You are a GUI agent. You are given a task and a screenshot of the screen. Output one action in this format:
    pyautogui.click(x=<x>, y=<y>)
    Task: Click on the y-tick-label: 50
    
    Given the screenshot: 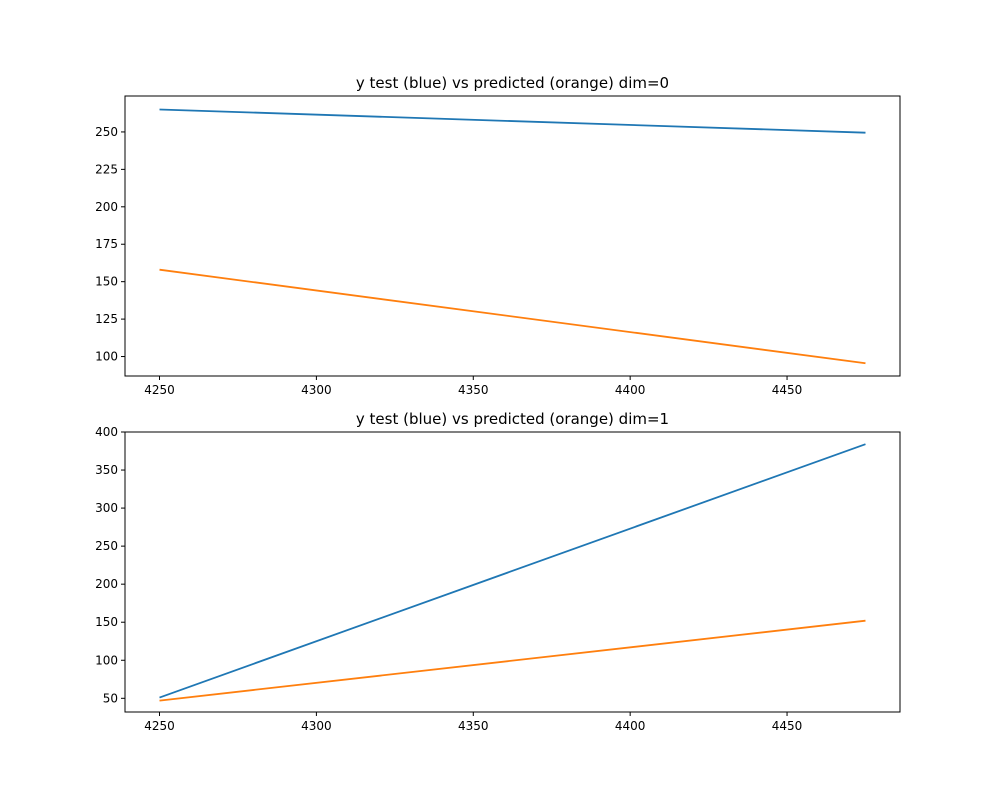 What is the action you would take?
    pyautogui.click(x=110, y=698)
    